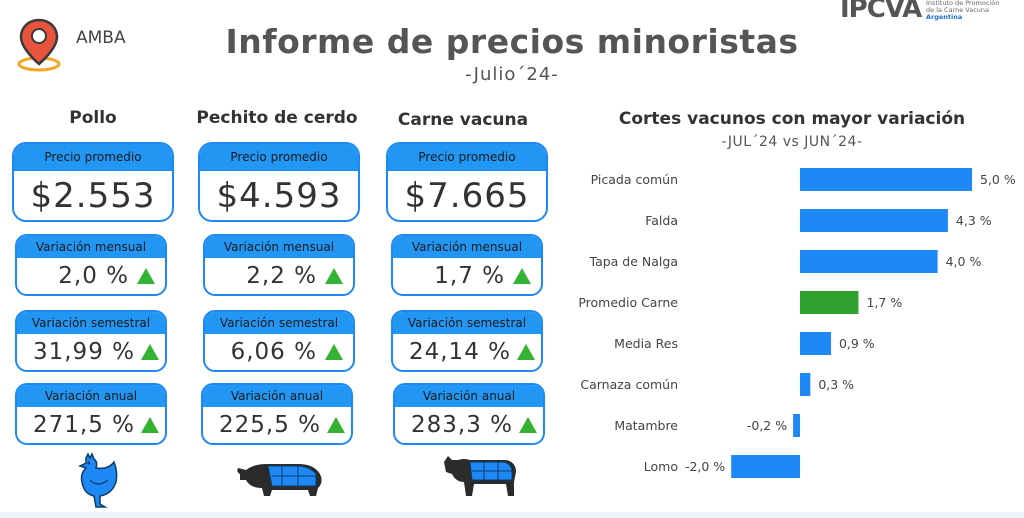  What do you see at coordinates (628, 302) in the screenshot?
I see `category-label: Promedio Carne` at bounding box center [628, 302].